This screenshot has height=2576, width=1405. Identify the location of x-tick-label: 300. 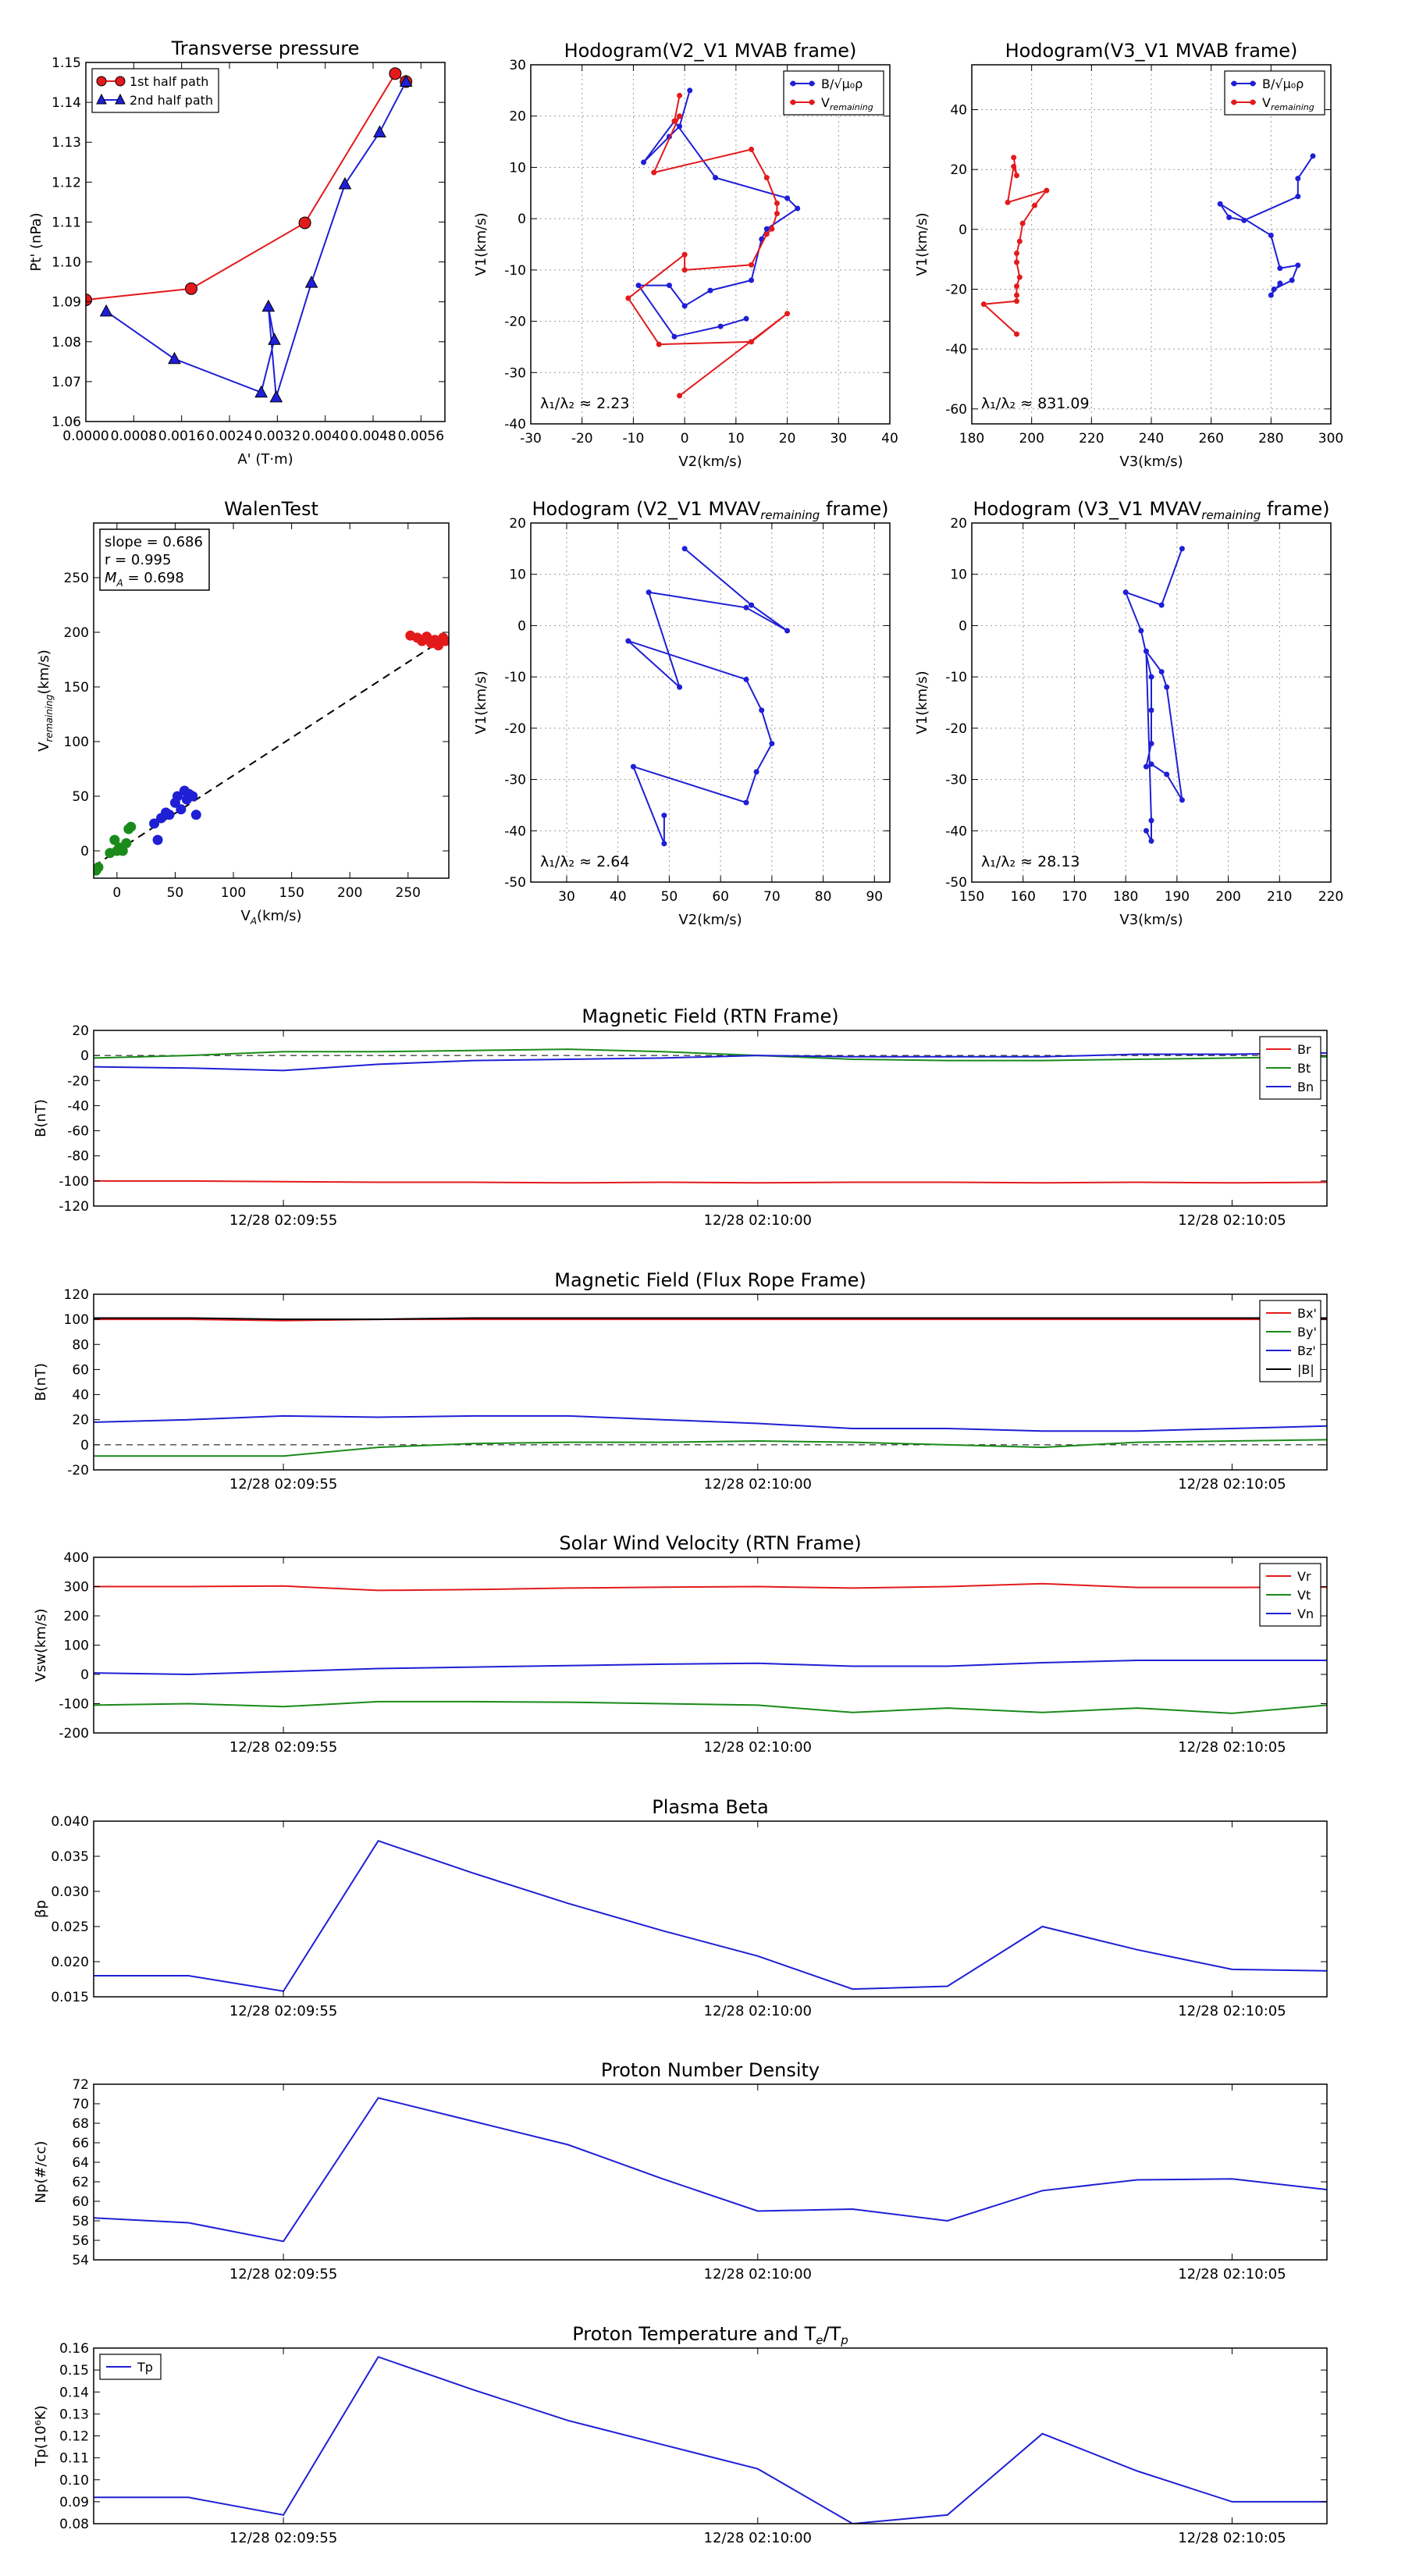
(1330, 439).